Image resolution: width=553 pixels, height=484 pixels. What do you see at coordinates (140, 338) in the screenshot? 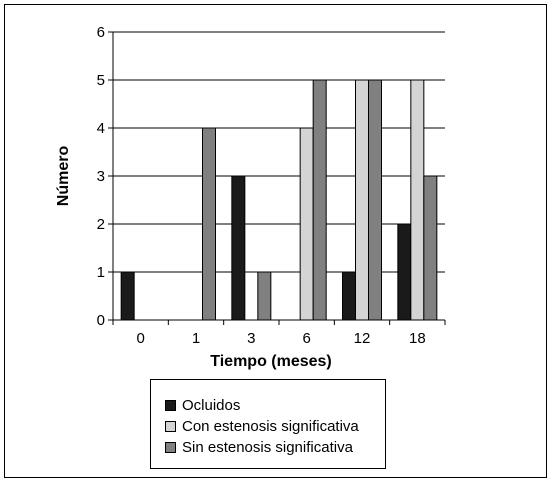
I see `x-tick-label: 0` at bounding box center [140, 338].